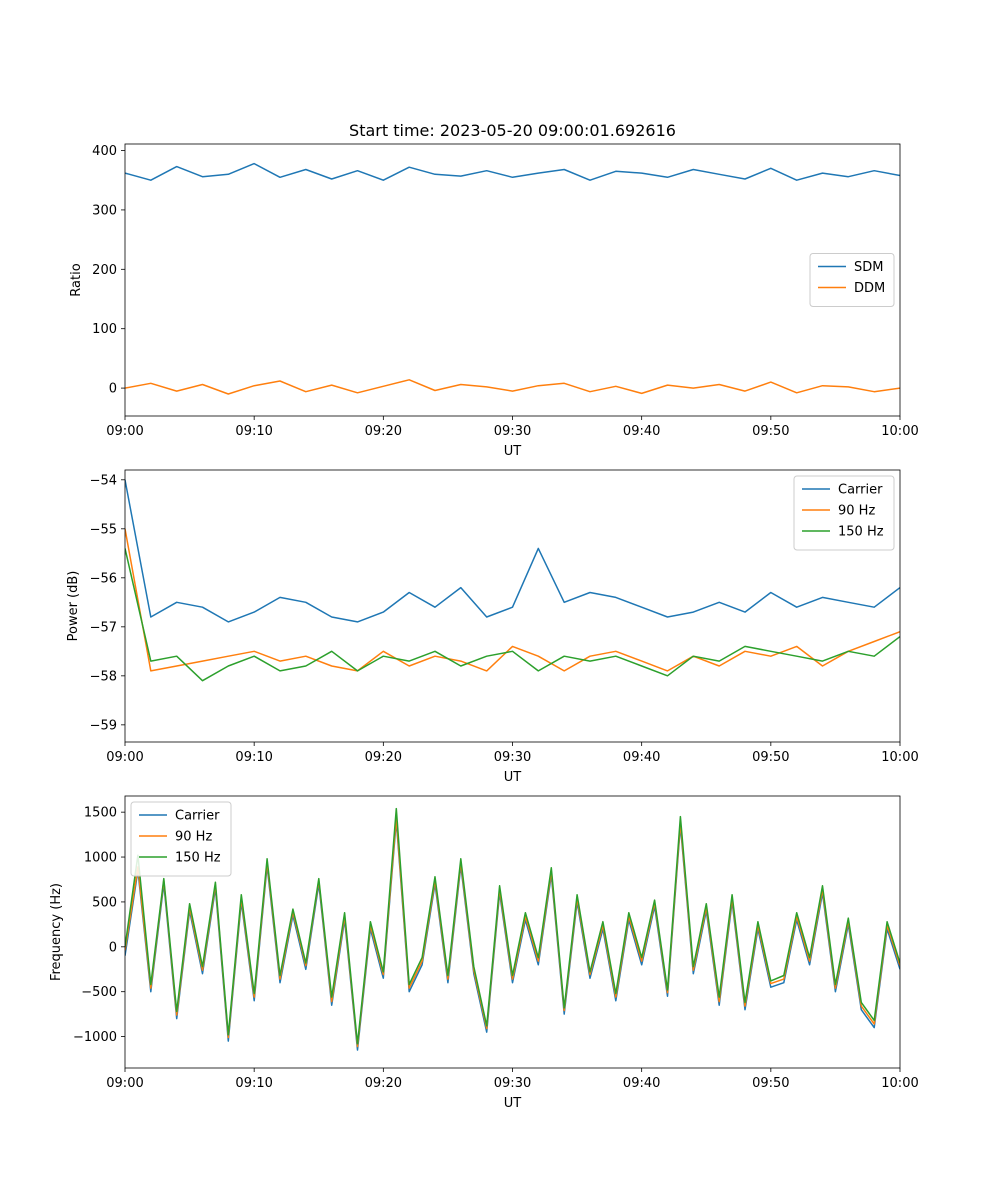  I want to click on legend-label-2: DDM, so click(869, 288).